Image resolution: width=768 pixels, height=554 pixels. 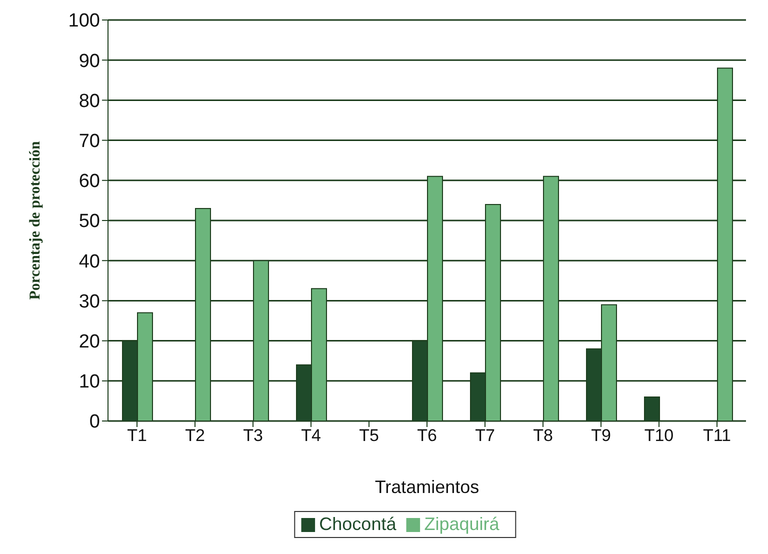 I want to click on x-tick-label: T8, so click(x=543, y=436).